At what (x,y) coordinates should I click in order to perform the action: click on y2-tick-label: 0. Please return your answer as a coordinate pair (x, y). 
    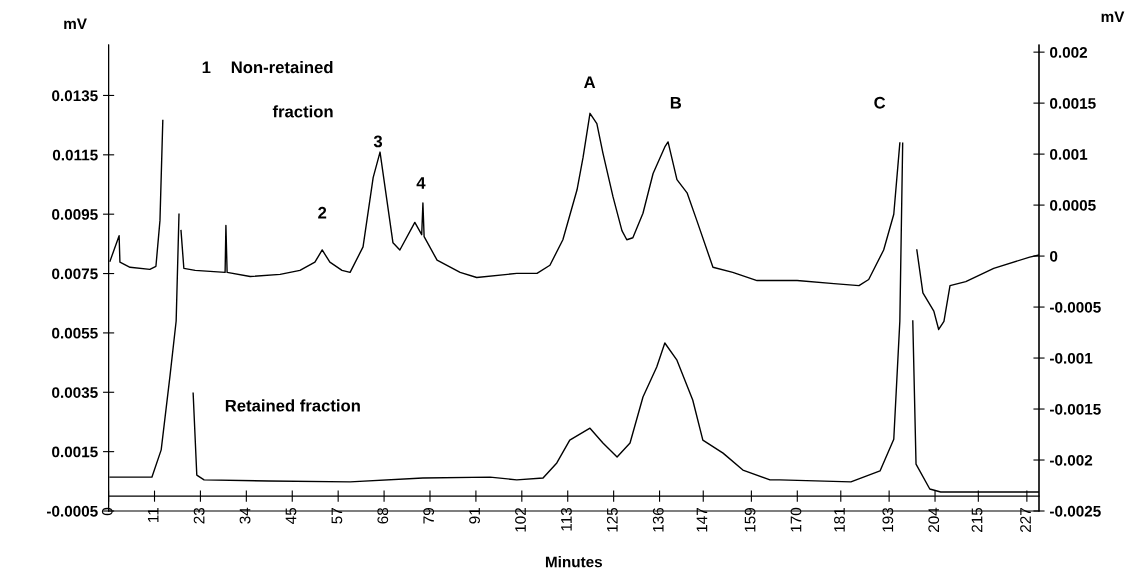
    Looking at the image, I should click on (1054, 256).